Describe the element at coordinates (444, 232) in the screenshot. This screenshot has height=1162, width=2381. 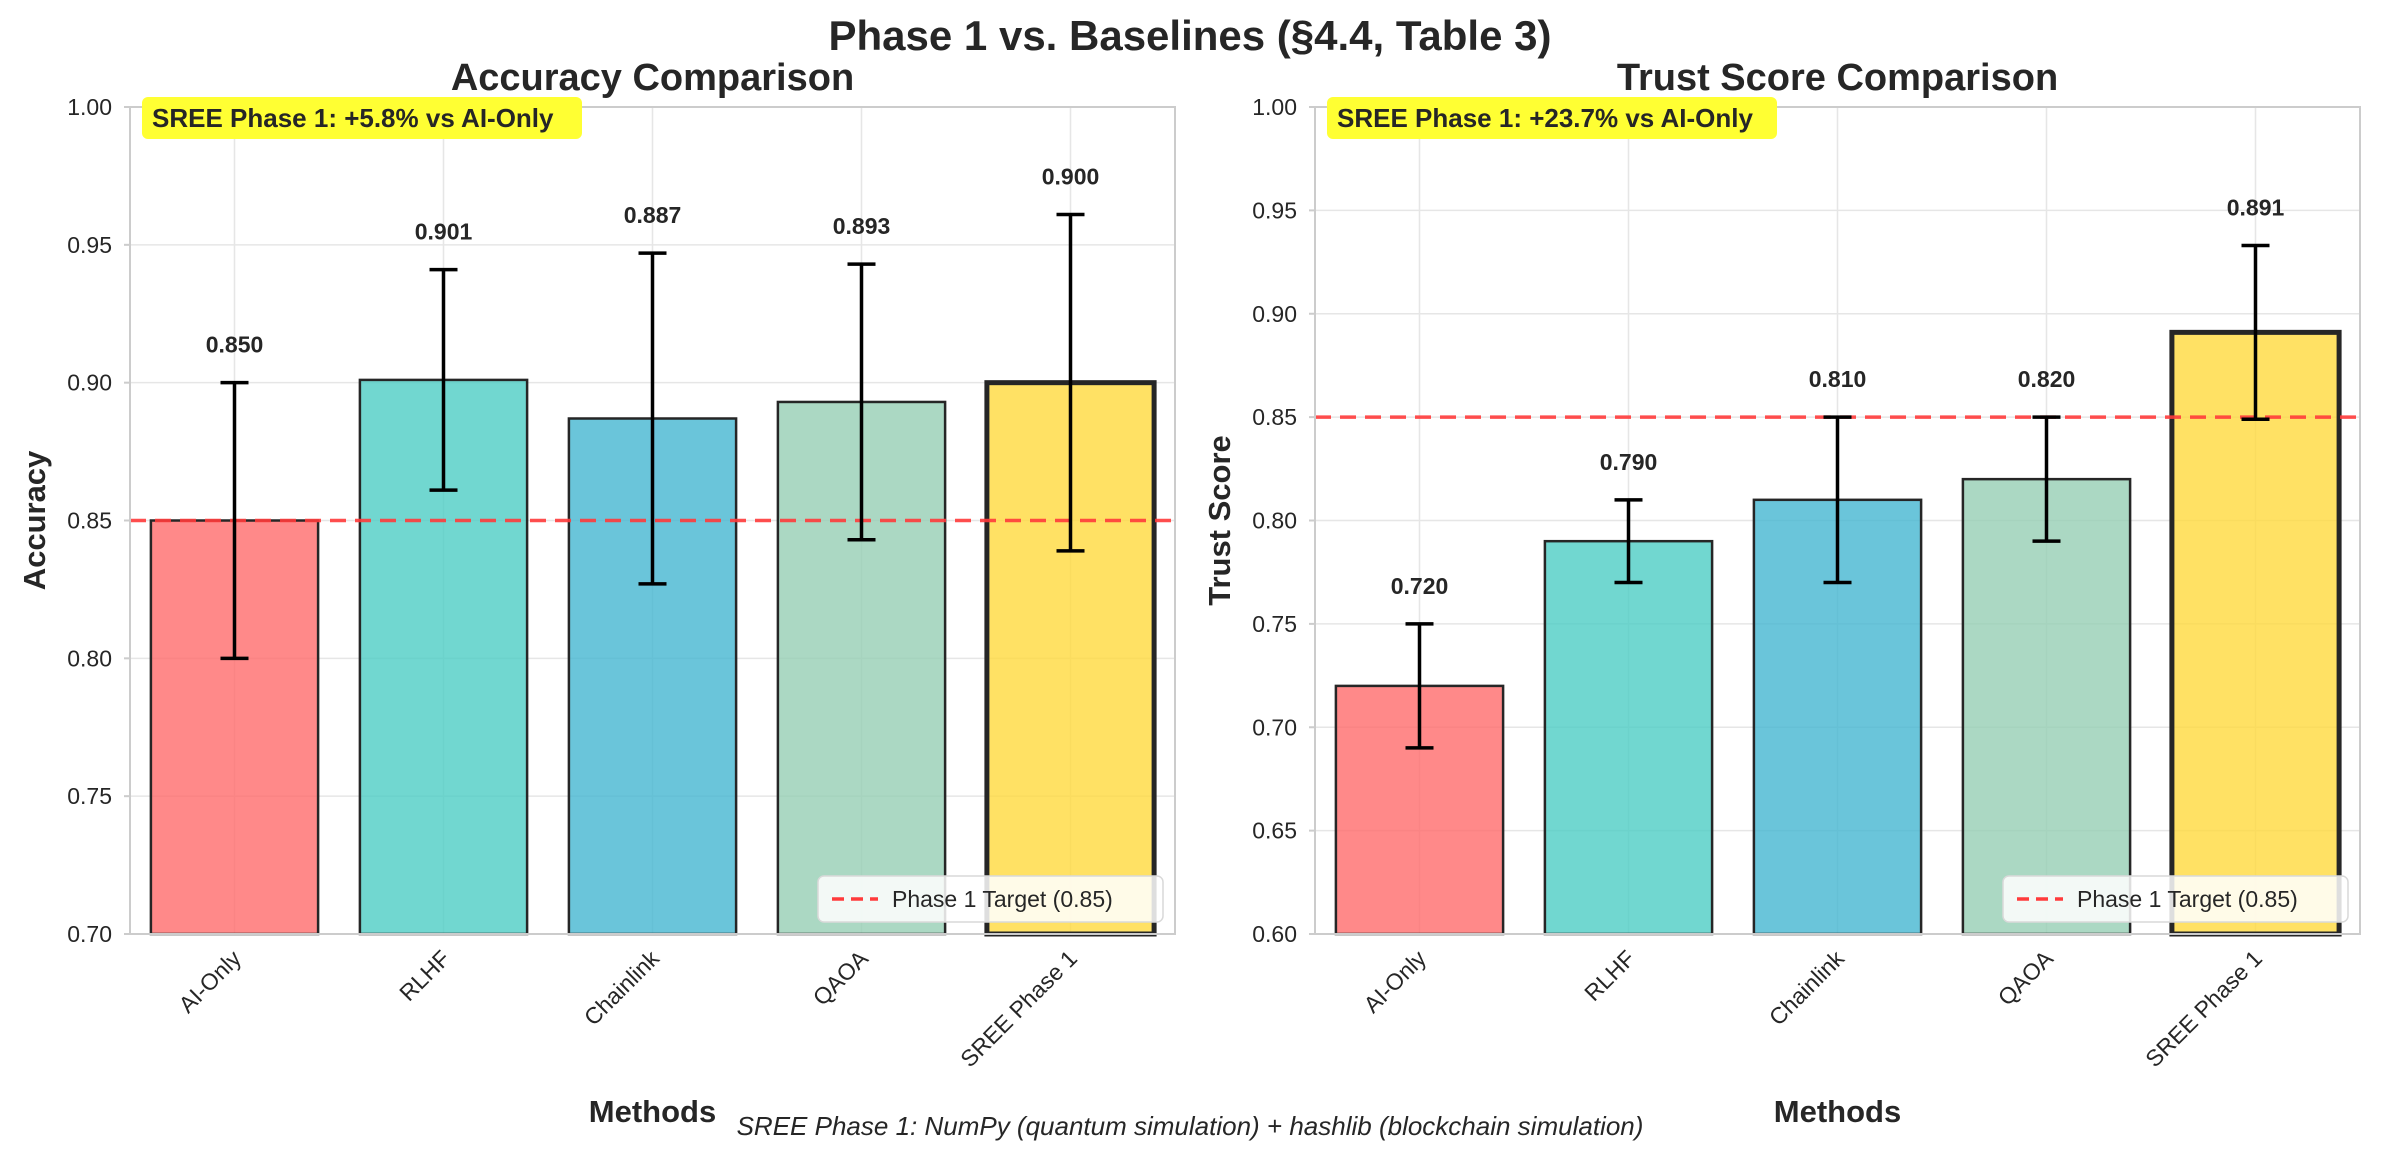
I see `value-label: 0.901` at that location.